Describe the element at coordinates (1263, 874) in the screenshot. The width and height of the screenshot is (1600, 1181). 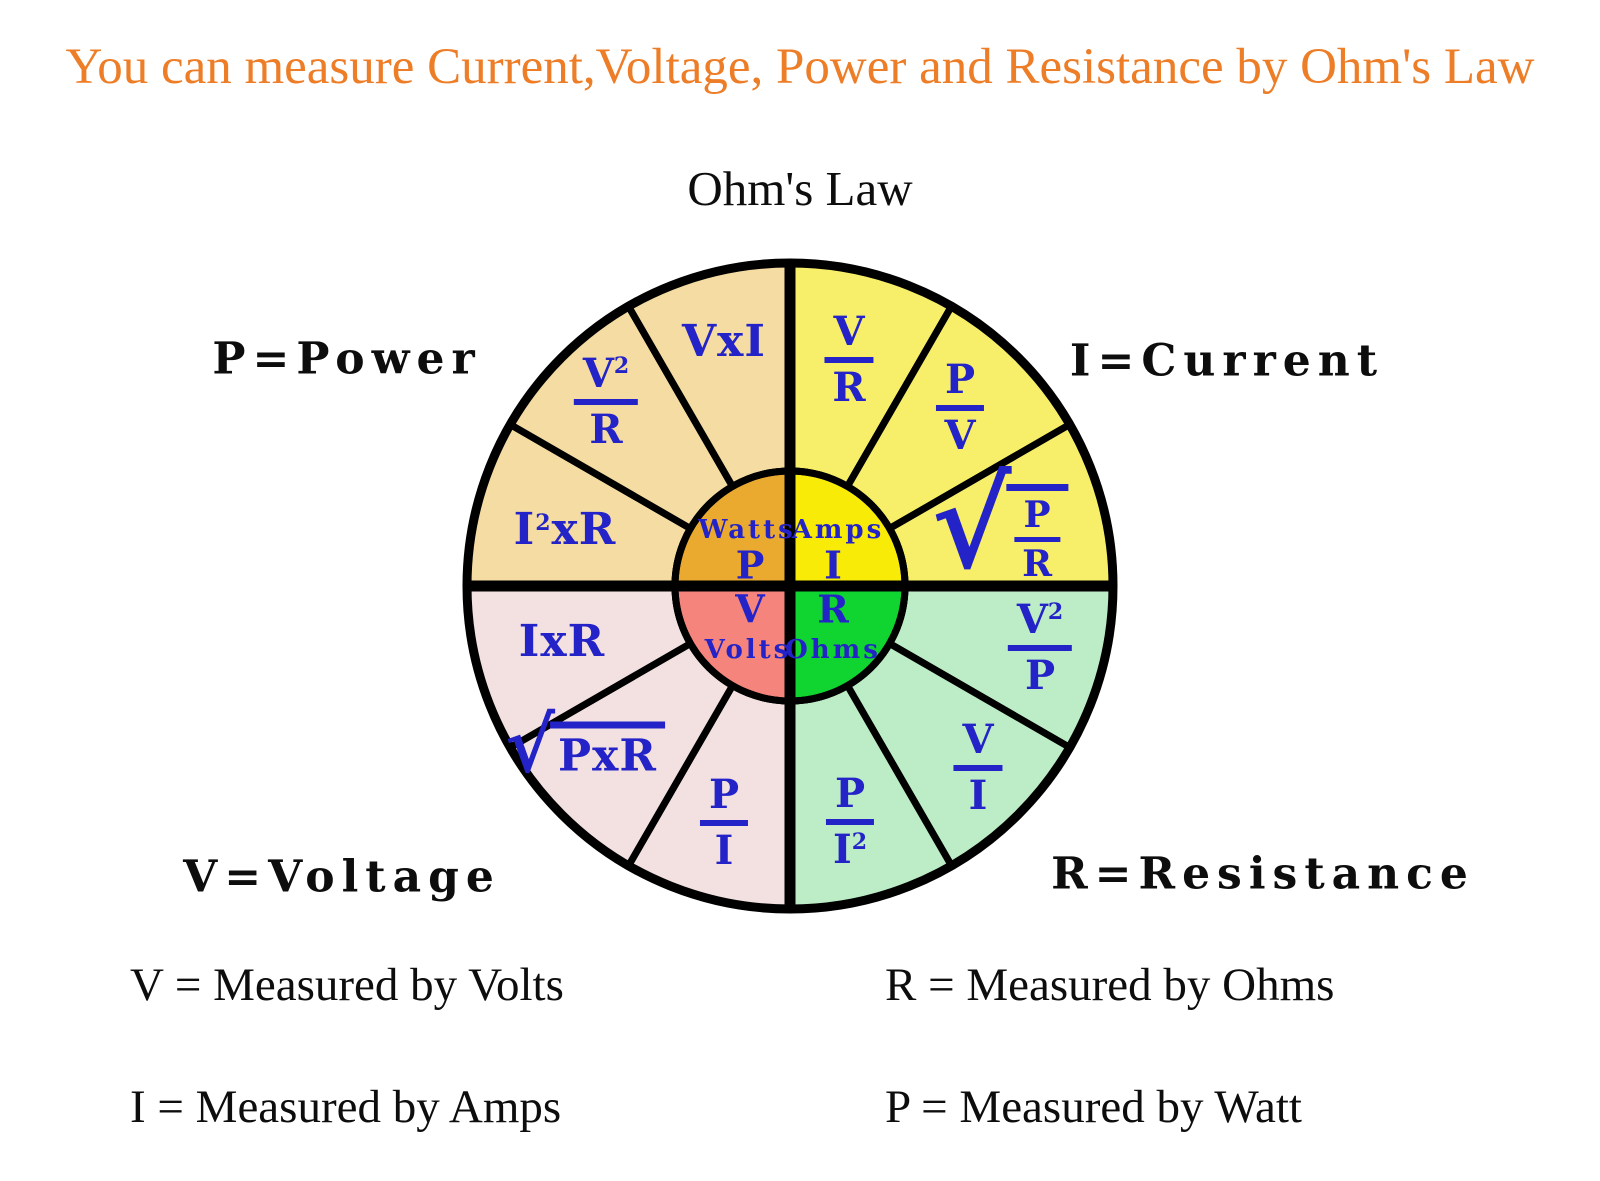
I see `label-resistance: R=Resistance` at that location.